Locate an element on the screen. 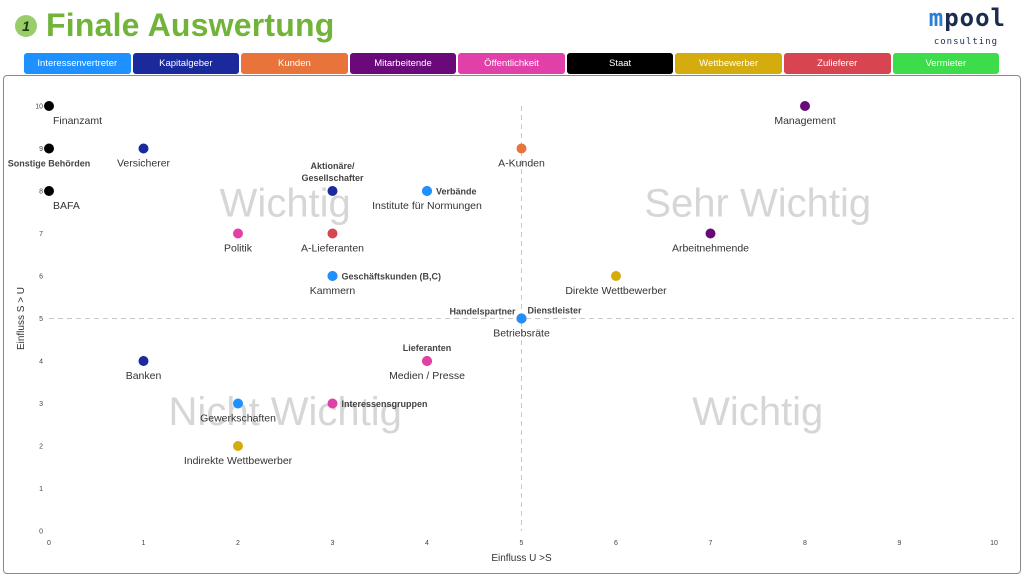  header: 1 Finale Auswertung mpool consulting is located at coordinates (512, 25).